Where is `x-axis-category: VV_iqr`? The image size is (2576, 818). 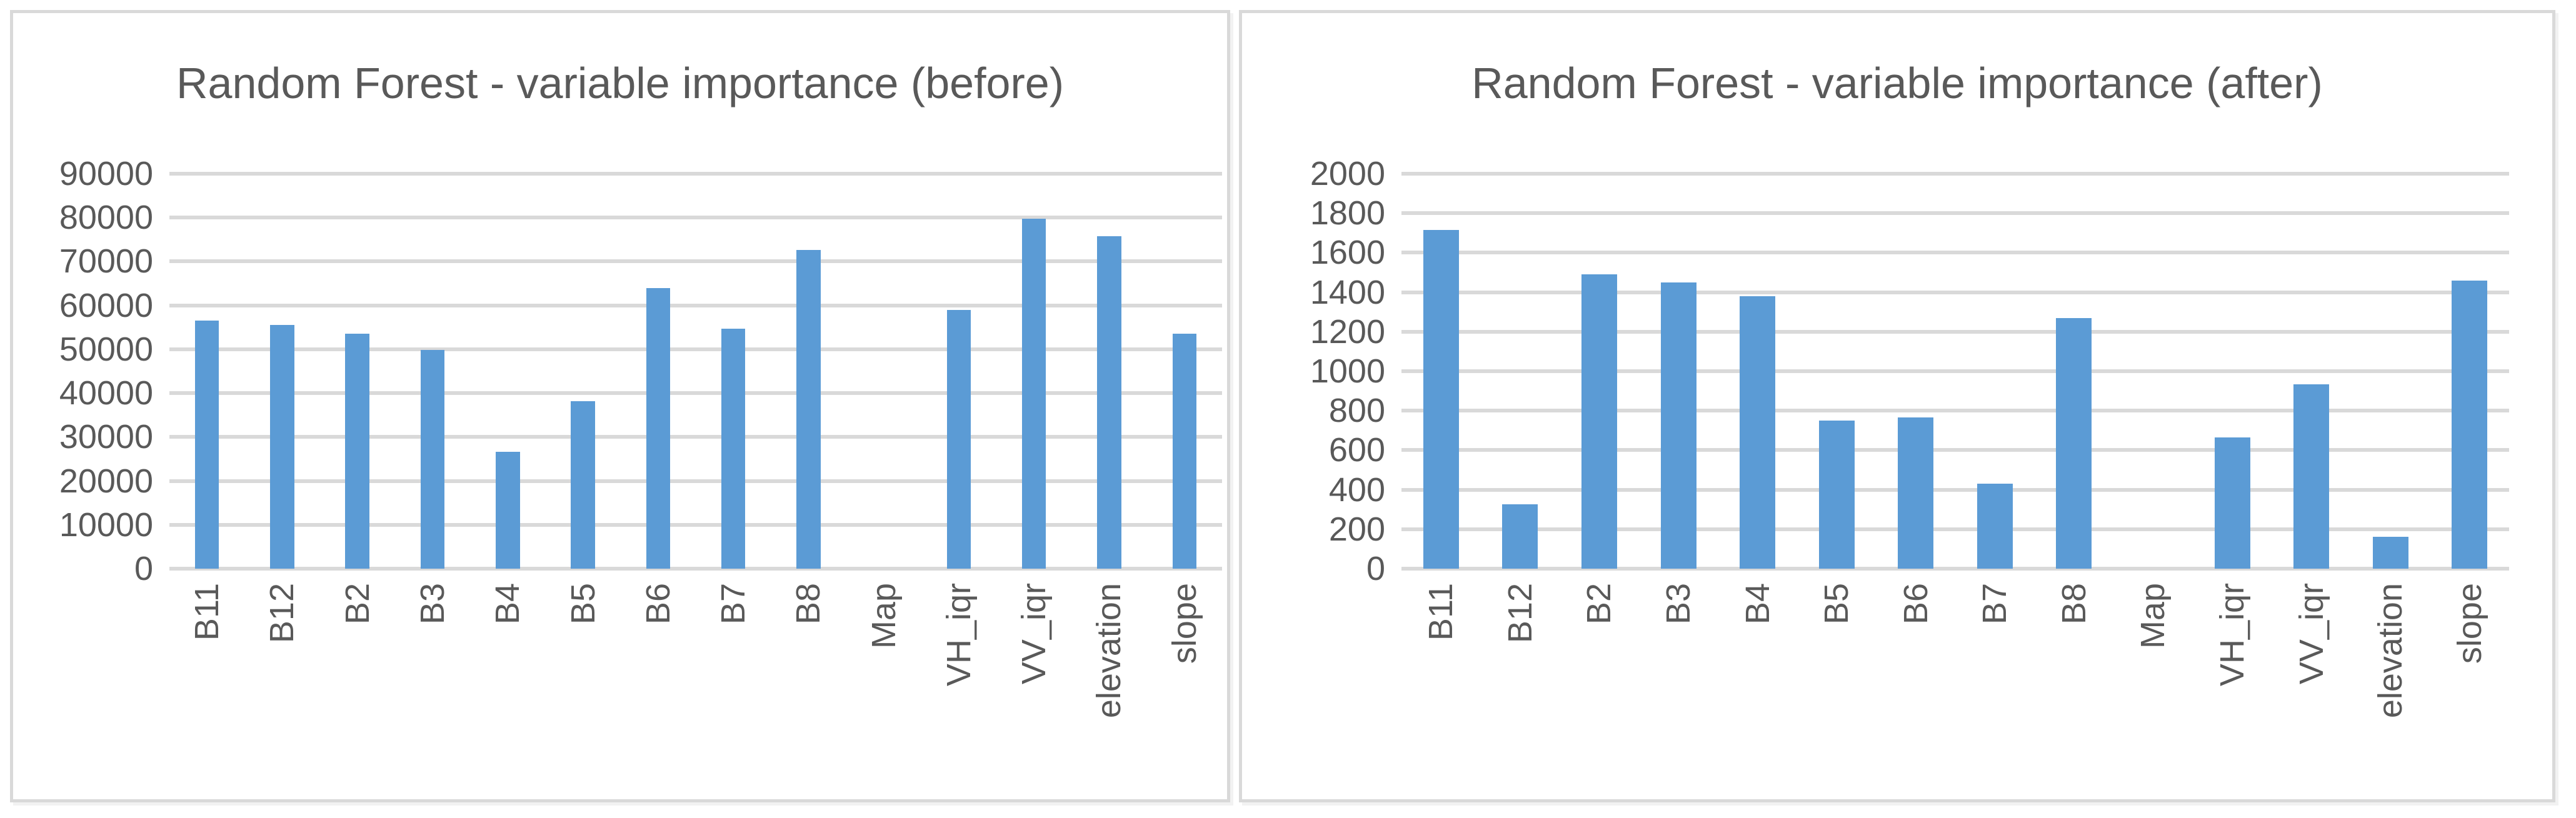
x-axis-category: VV_iqr is located at coordinates (1033, 691).